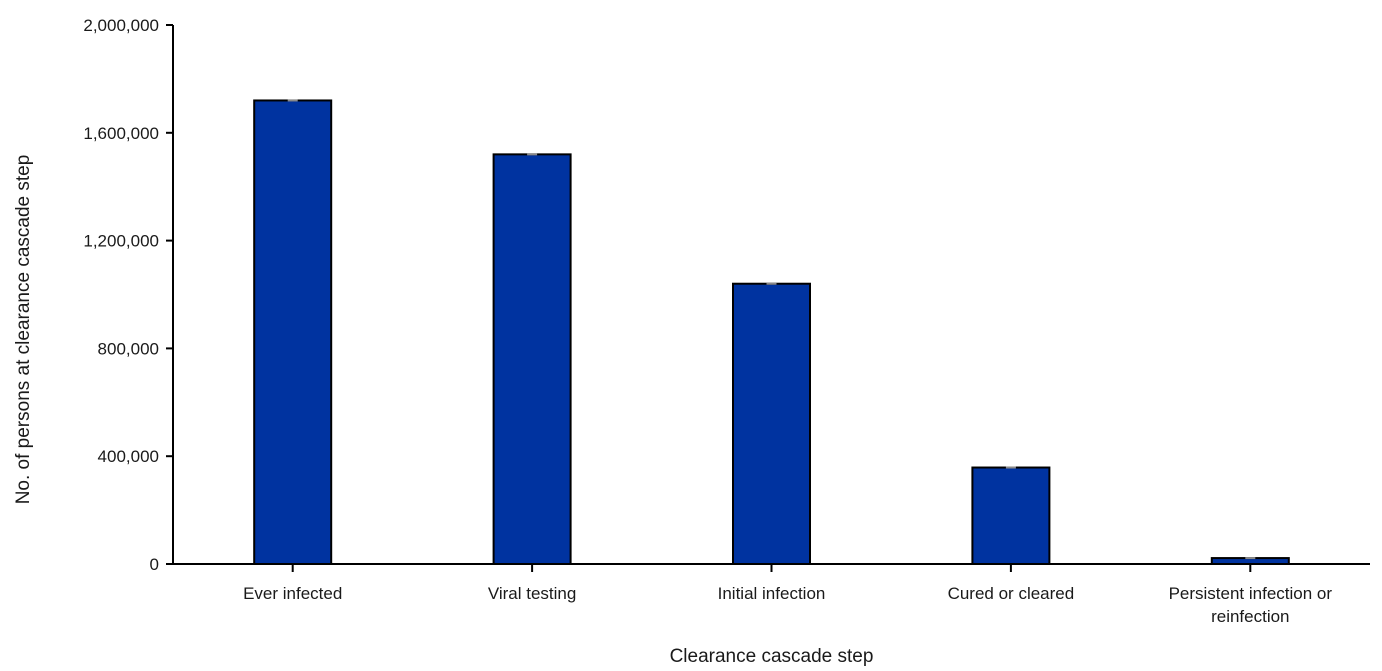  What do you see at coordinates (128, 456) in the screenshot?
I see `y-tick-label: 400,000` at bounding box center [128, 456].